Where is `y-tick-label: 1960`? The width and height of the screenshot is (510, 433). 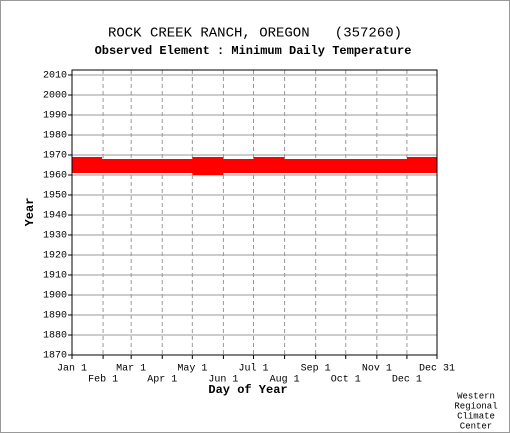 y-tick-label: 1960 is located at coordinates (55, 176).